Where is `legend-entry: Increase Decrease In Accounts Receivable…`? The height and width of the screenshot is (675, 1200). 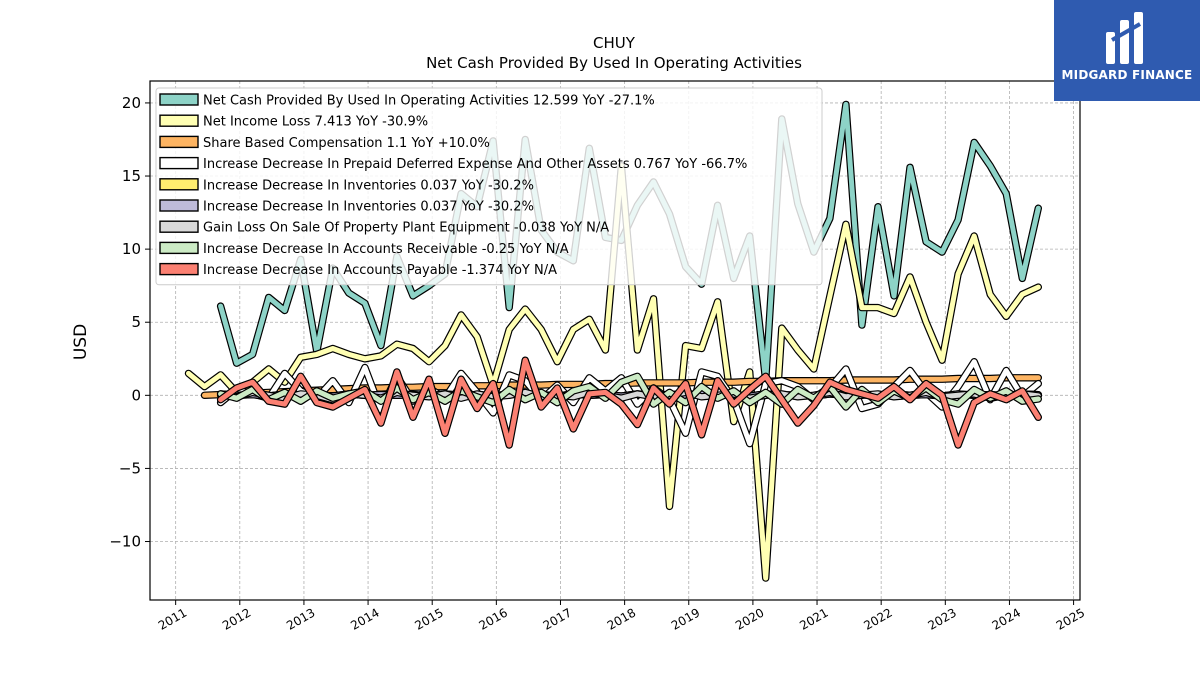 legend-entry: Increase Decrease In Accounts Receivable… is located at coordinates (386, 249).